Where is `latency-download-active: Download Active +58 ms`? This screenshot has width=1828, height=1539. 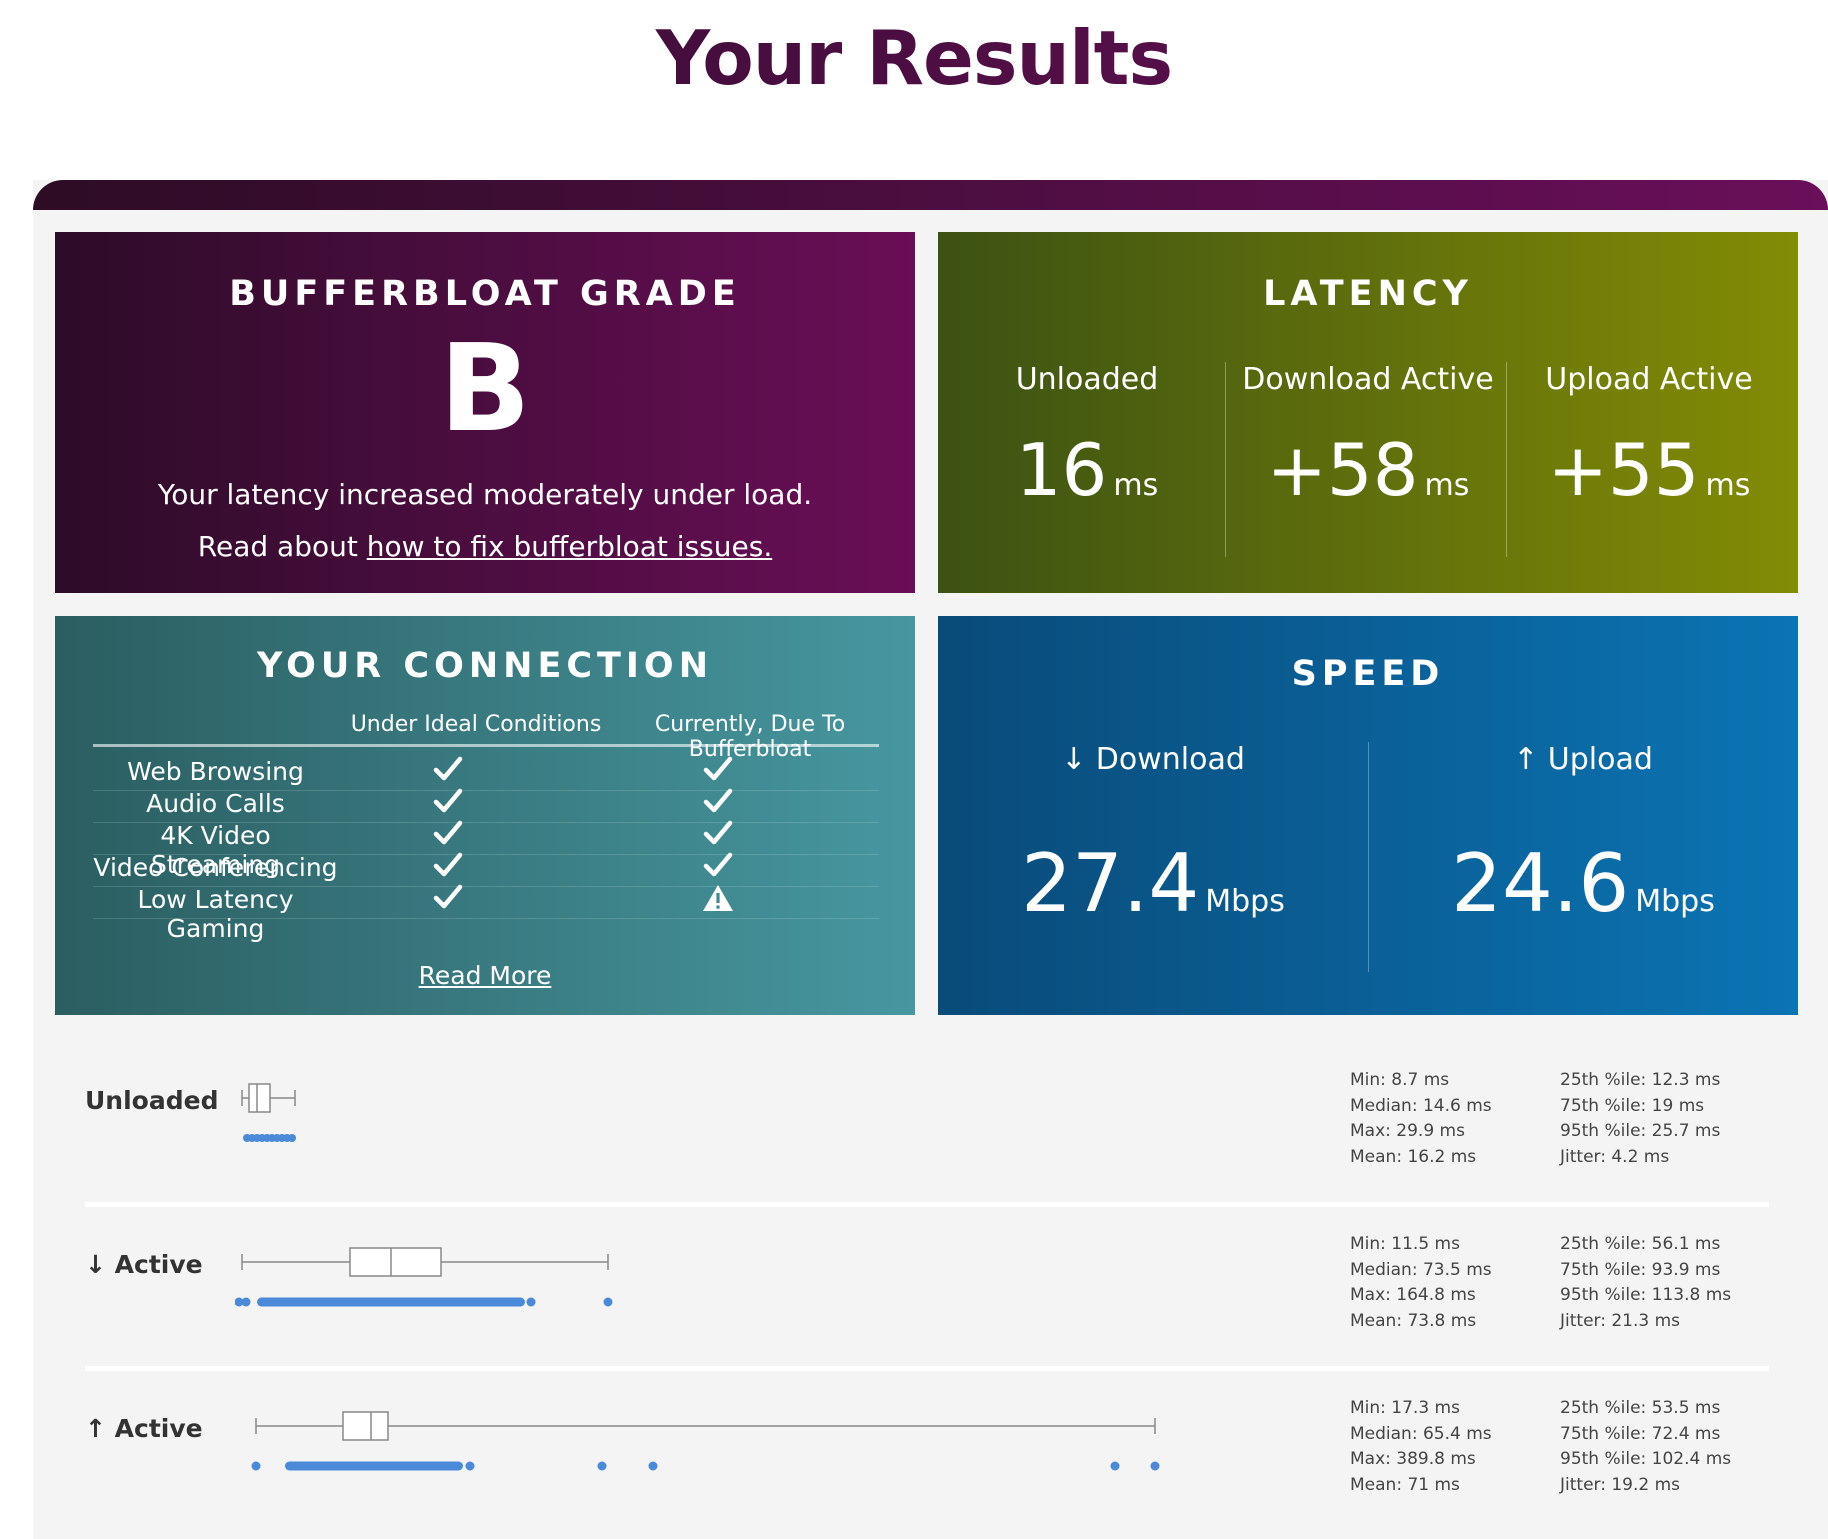
latency-download-active: Download Active +58 ms is located at coordinates (1368, 459).